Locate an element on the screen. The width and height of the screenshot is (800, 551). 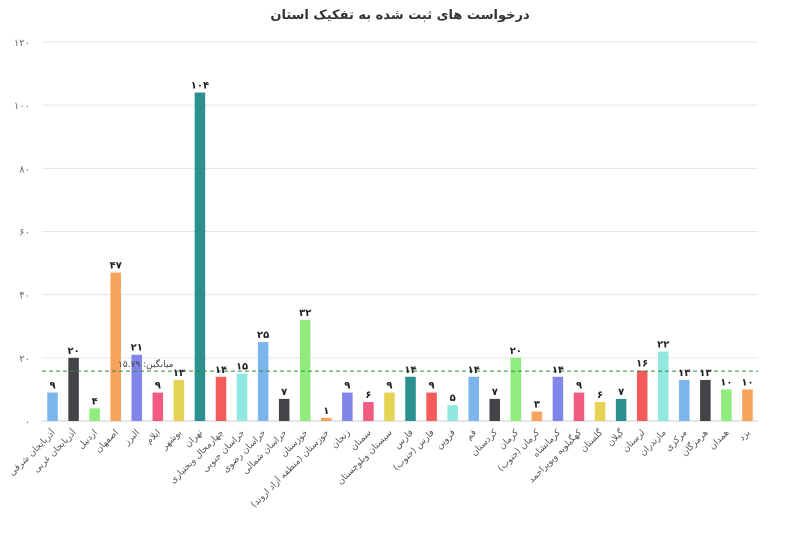
x-tick-label: قزوین is located at coordinates (445, 439).